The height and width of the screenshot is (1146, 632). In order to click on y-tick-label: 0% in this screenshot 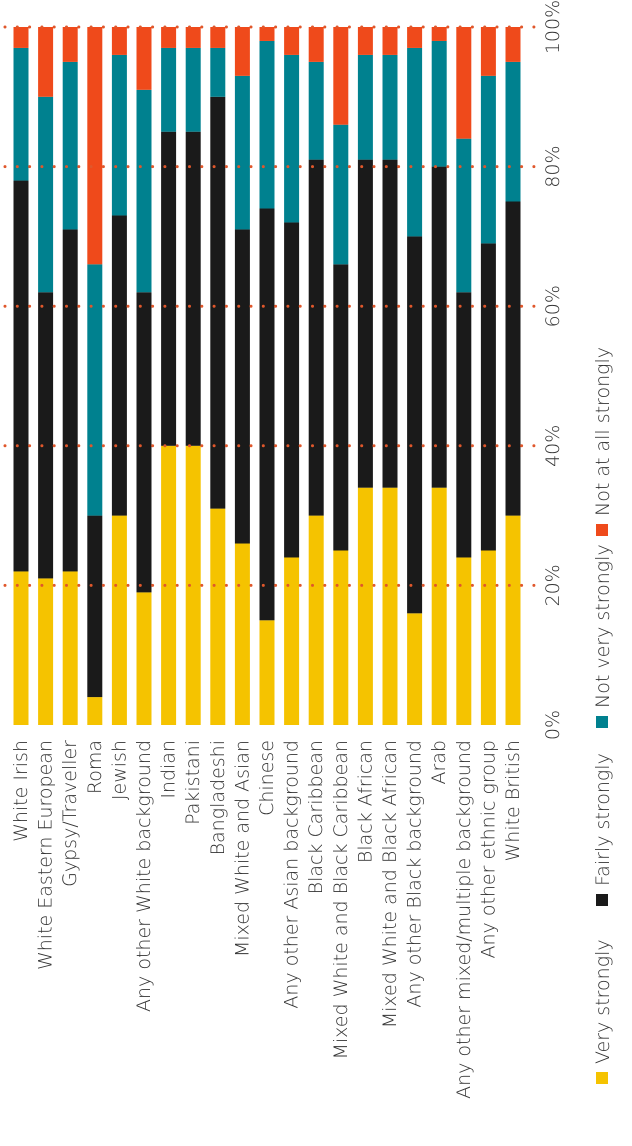, I will do `click(553, 725)`.